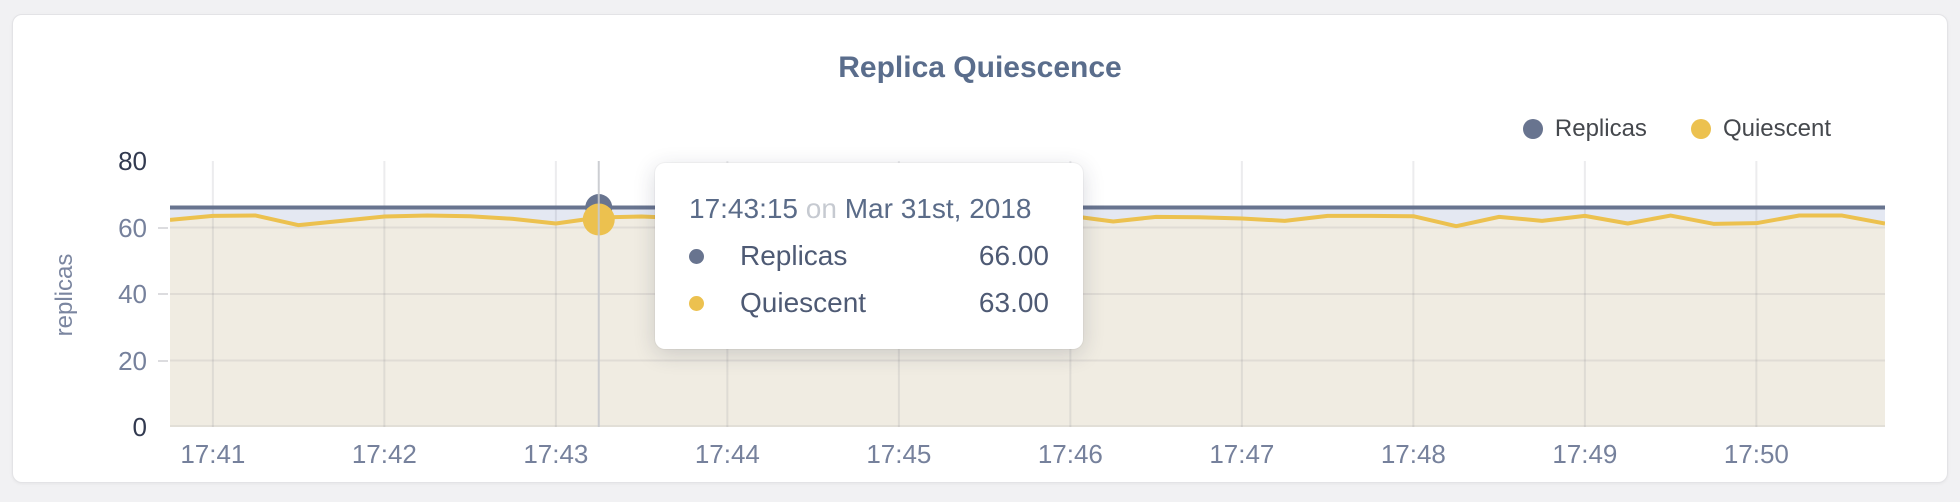  What do you see at coordinates (899, 454) in the screenshot?
I see `x-axis-tick-label: 17:45` at bounding box center [899, 454].